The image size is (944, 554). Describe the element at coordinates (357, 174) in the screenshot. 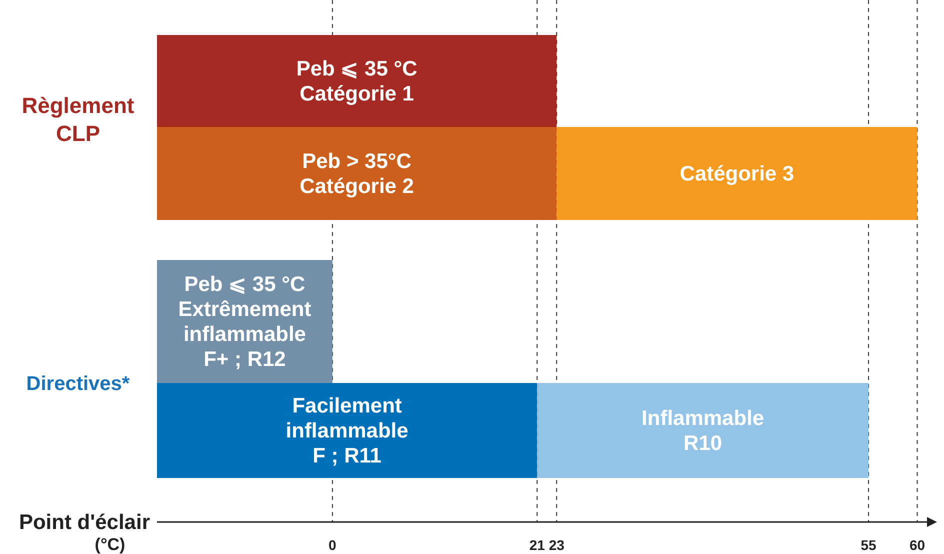

I see `data-label: Peb > 35°C Catégorie 2` at that location.